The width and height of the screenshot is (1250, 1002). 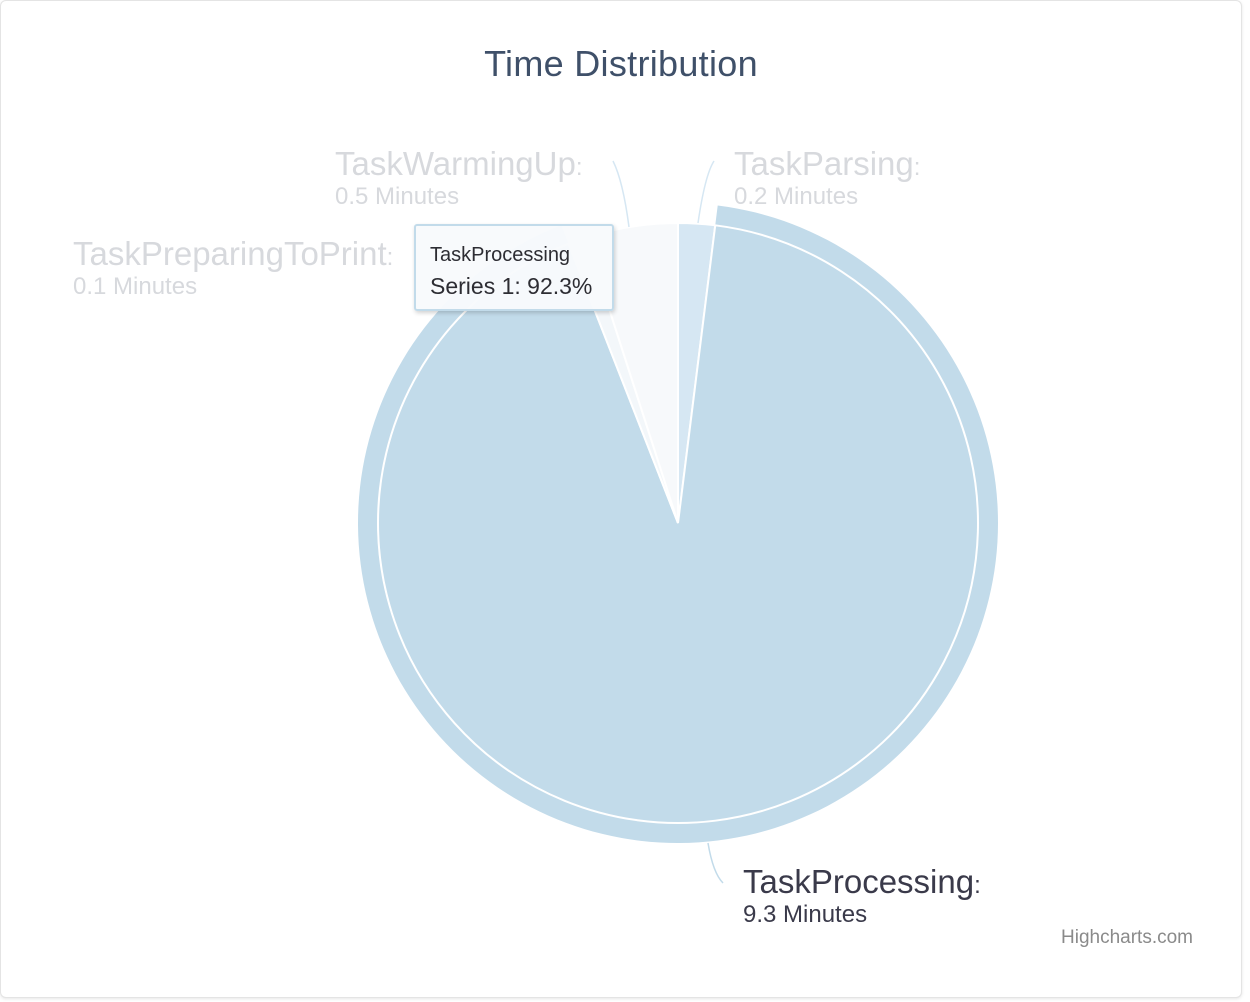 I want to click on data-label-name-task-warming-up: TaskWarmingUp:, so click(x=459, y=163).